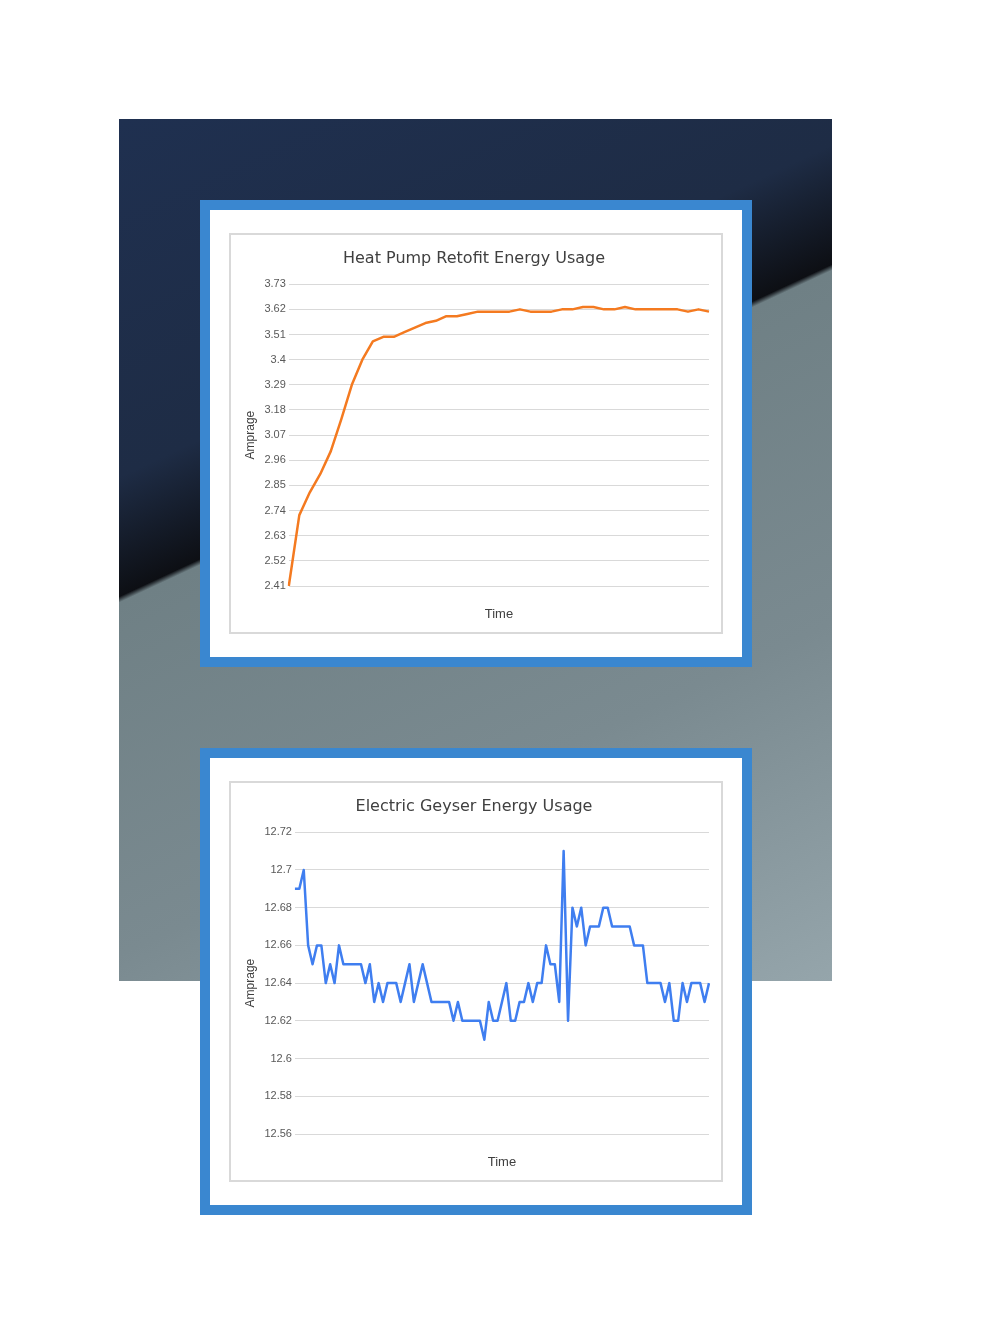 Image resolution: width=988 pixels, height=1333 pixels. What do you see at coordinates (275, 534) in the screenshot?
I see `y-tick-label: 2.63` at bounding box center [275, 534].